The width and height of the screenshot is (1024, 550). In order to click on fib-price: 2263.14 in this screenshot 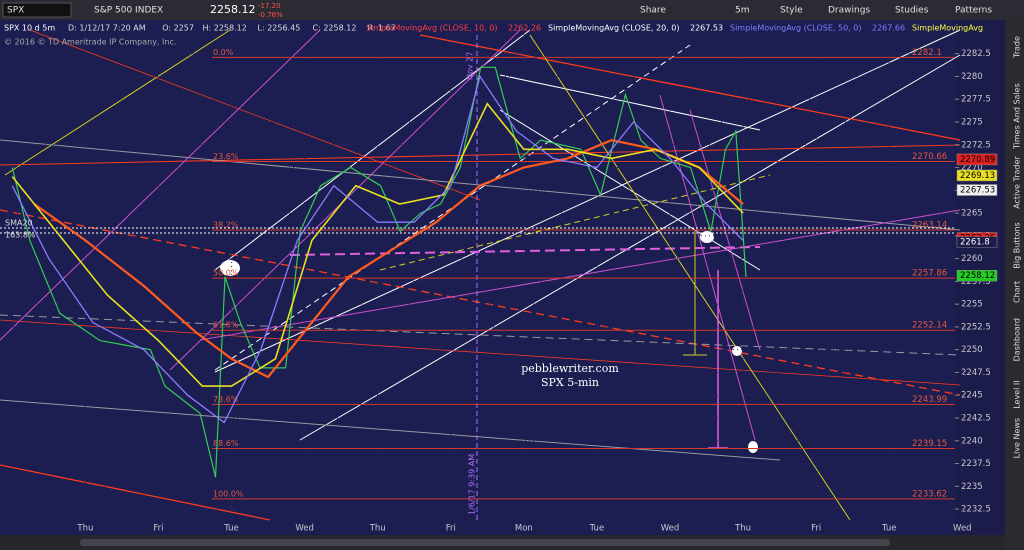, I will do `click(929, 226)`.